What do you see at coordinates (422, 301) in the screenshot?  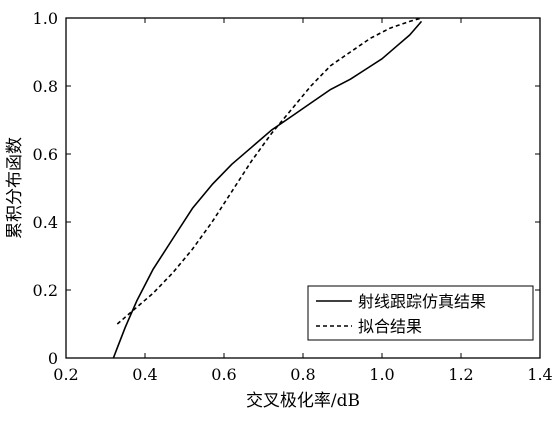 I see `legend-label-ray-tracing: 射线跟踪仿真结果` at bounding box center [422, 301].